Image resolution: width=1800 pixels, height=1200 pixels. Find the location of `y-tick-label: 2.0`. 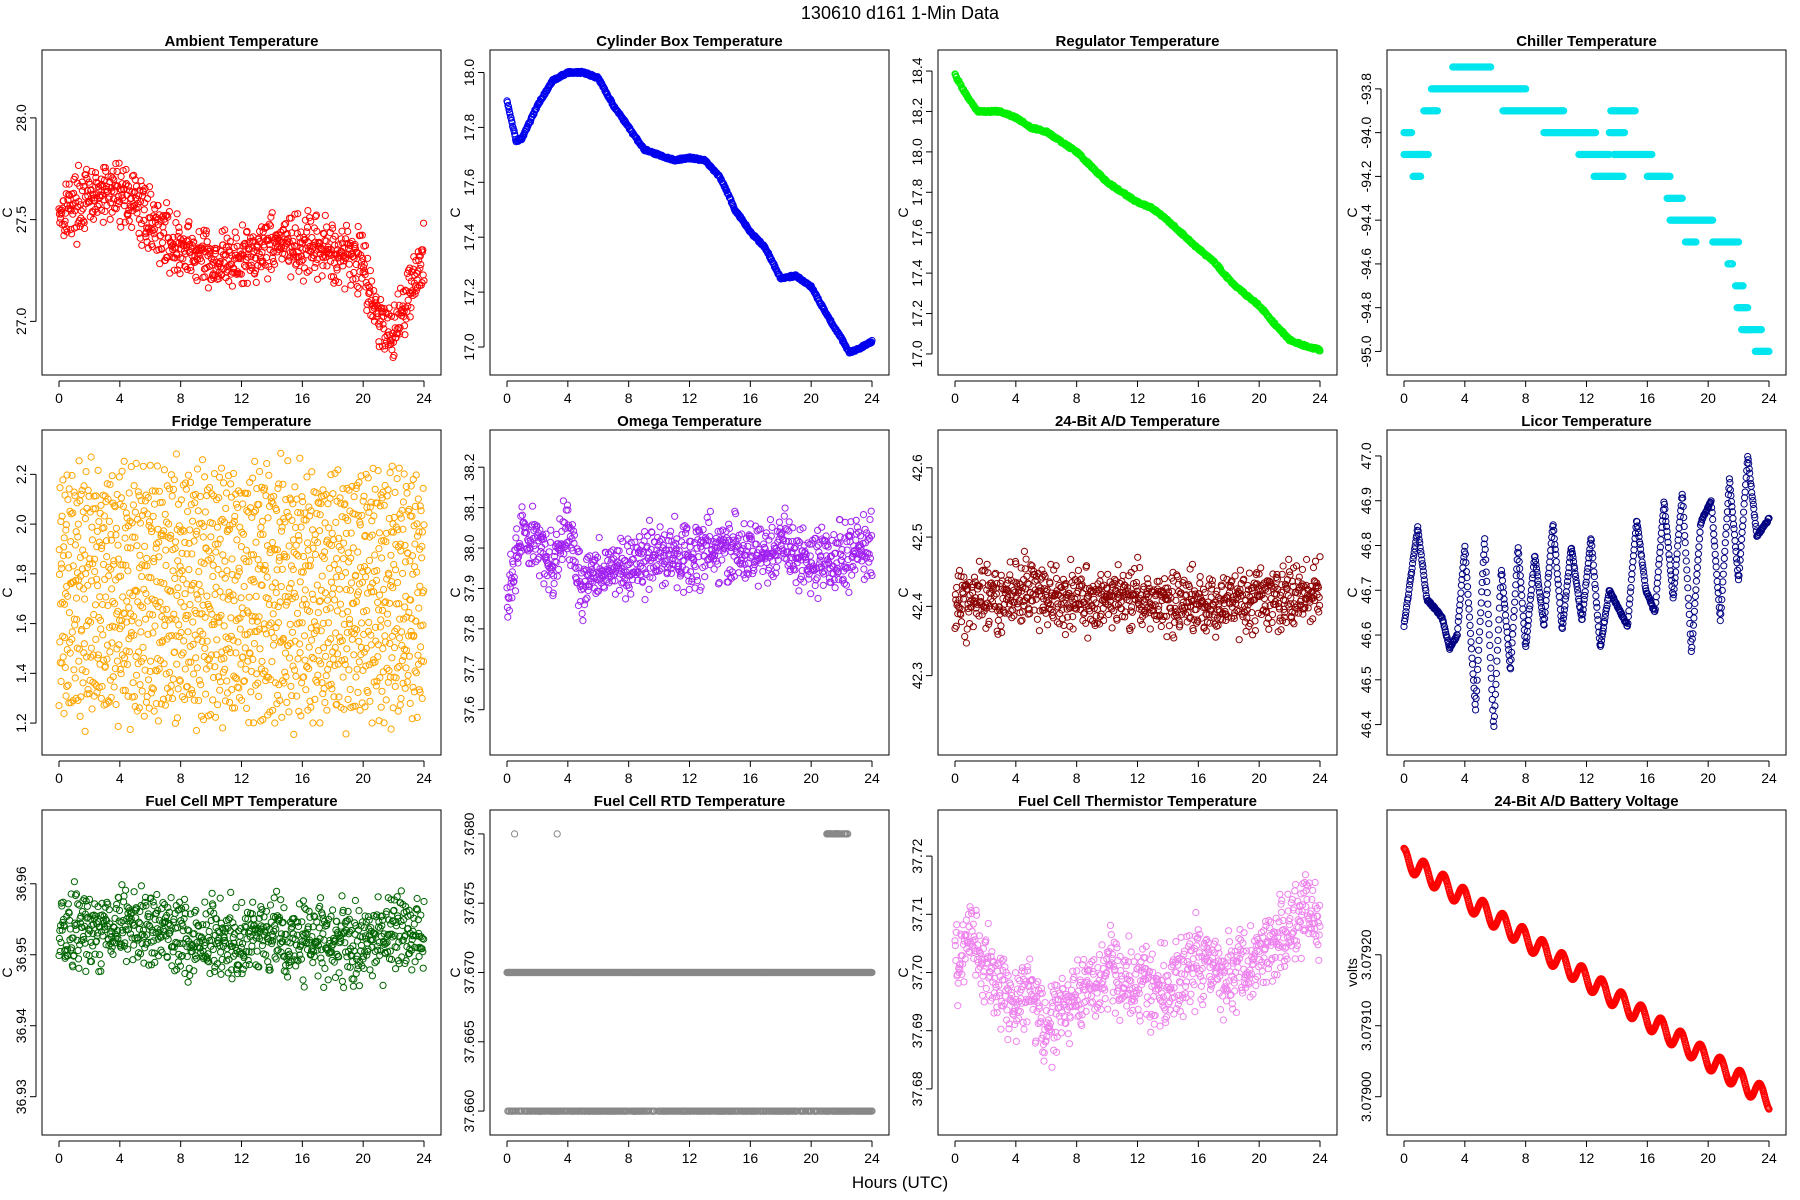

y-tick-label: 2.0 is located at coordinates (21, 524).